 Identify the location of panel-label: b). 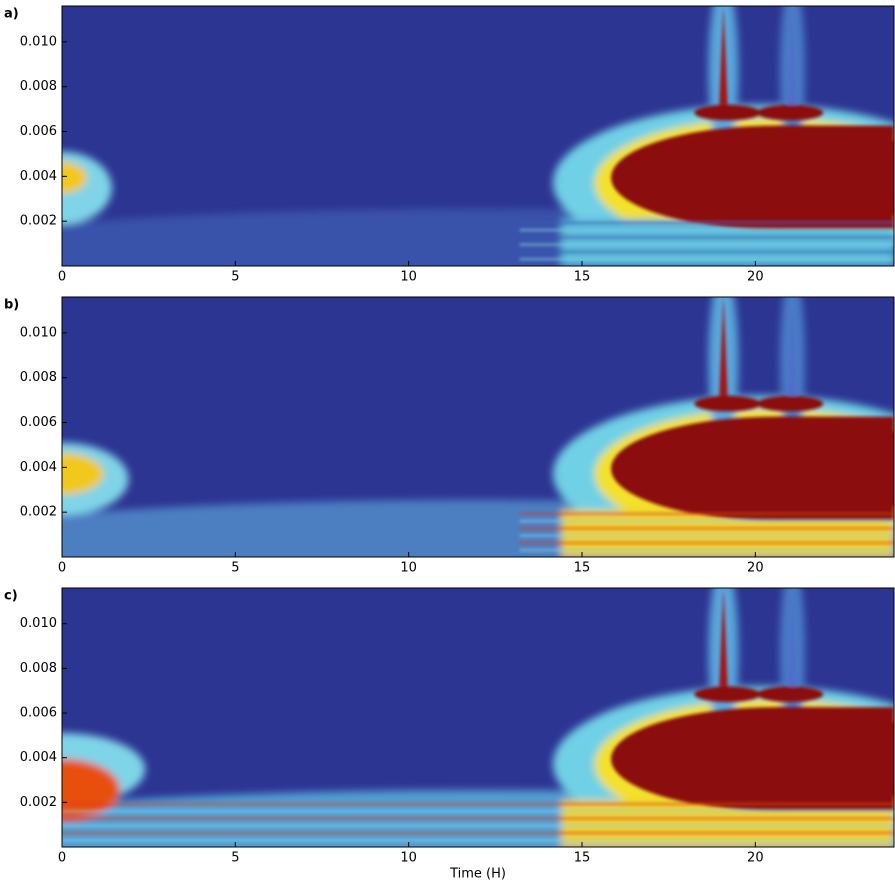
(11, 305).